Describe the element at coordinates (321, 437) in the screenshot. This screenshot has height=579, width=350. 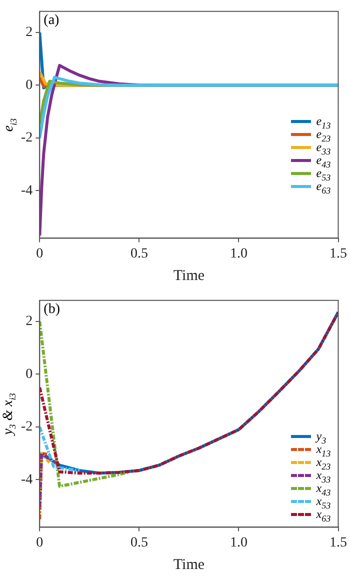
I see `legend-label: y$_{3}$` at that location.